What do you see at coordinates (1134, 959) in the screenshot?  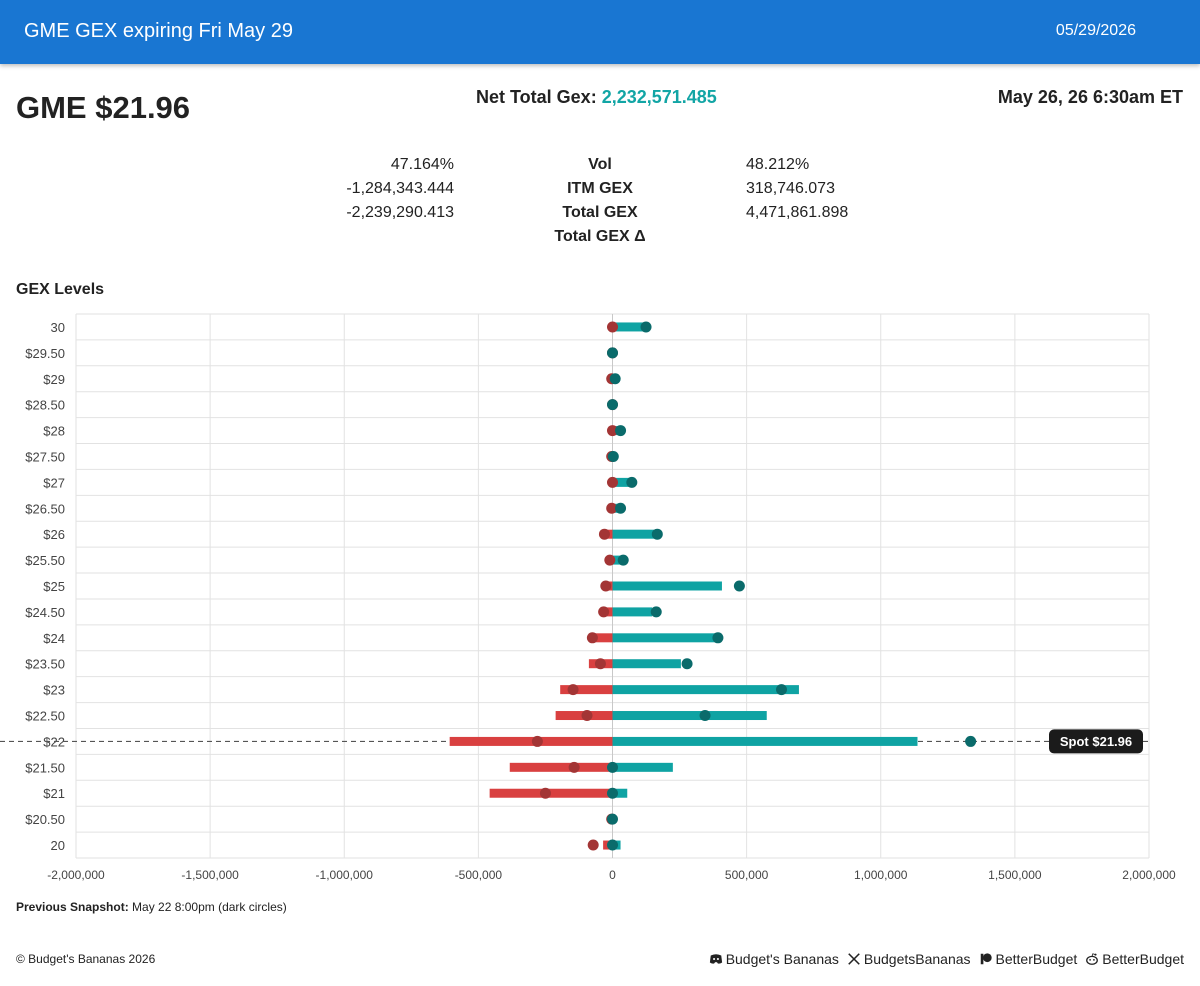 I see `reddit-link: BetterBudget` at bounding box center [1134, 959].